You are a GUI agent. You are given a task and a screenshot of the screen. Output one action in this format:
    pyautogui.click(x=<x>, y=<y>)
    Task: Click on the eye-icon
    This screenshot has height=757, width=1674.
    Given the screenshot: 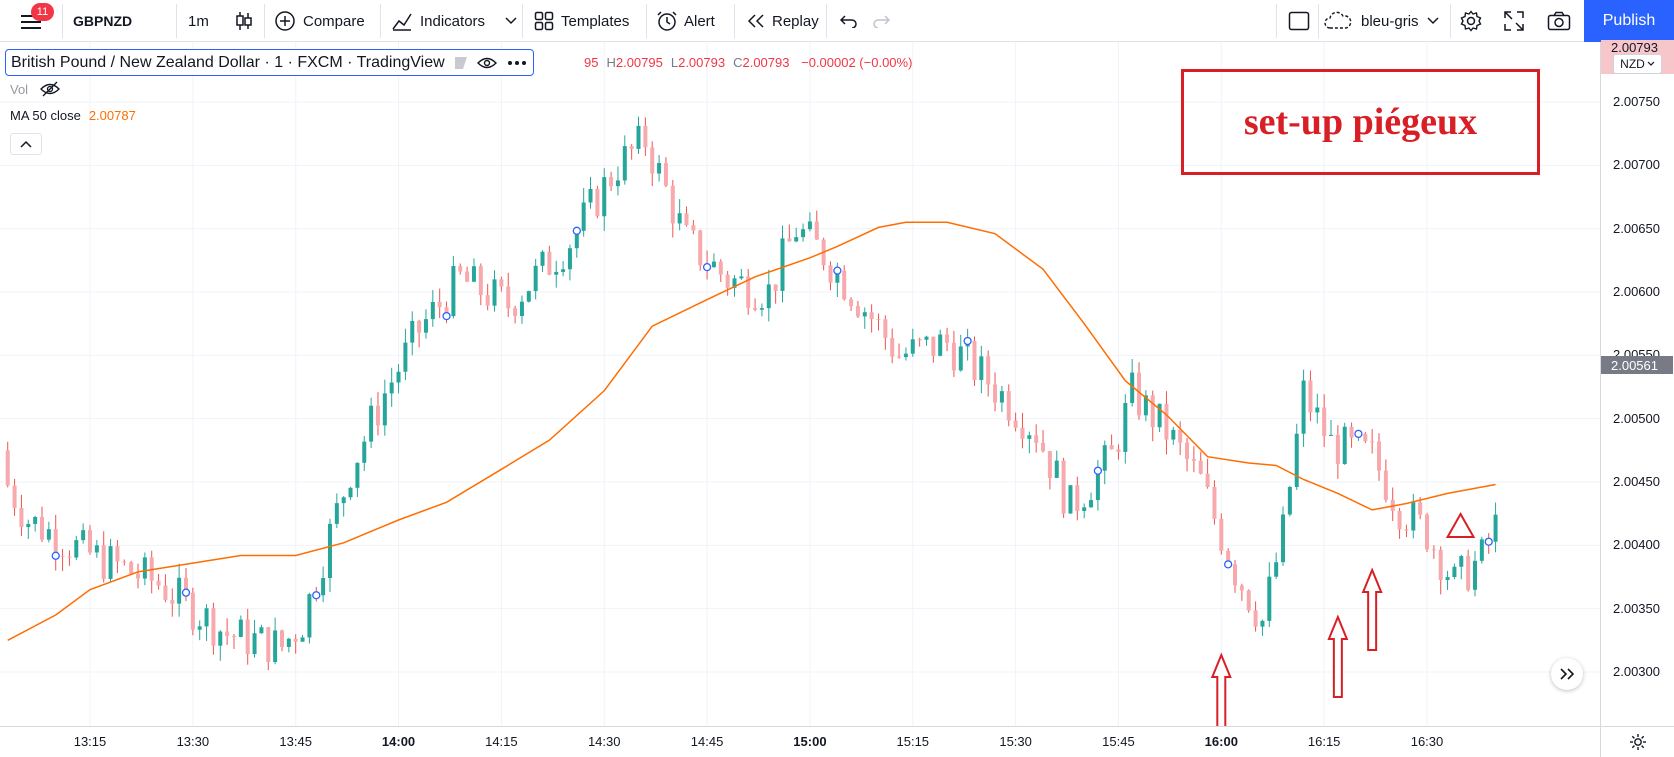 What is the action you would take?
    pyautogui.click(x=486, y=63)
    